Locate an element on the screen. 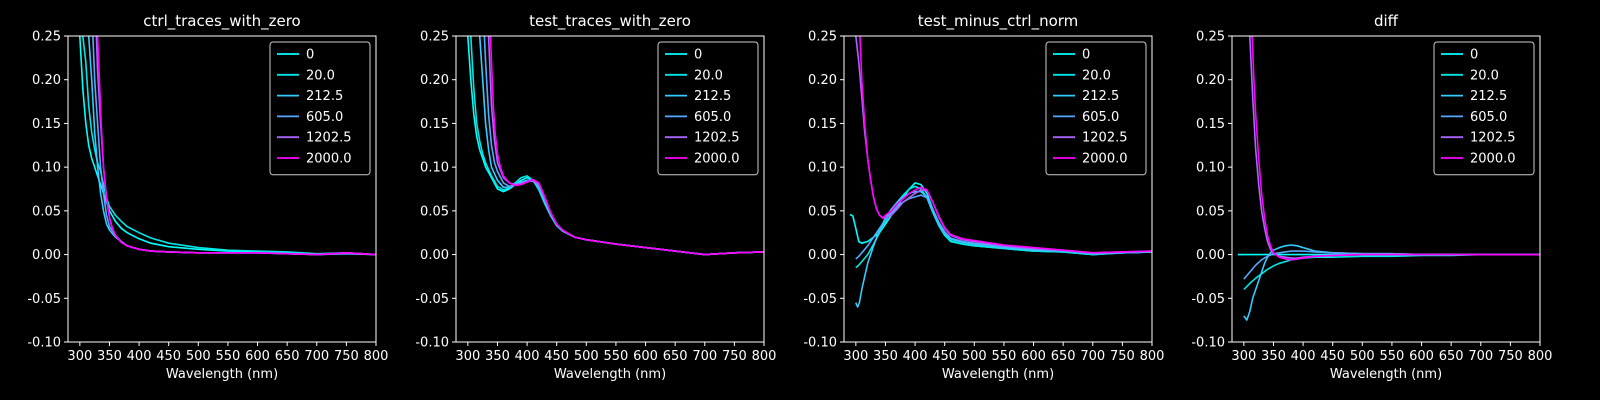 Image resolution: width=1600 pixels, height=400 pixels. series-line-20.0 is located at coordinates (229, 146).